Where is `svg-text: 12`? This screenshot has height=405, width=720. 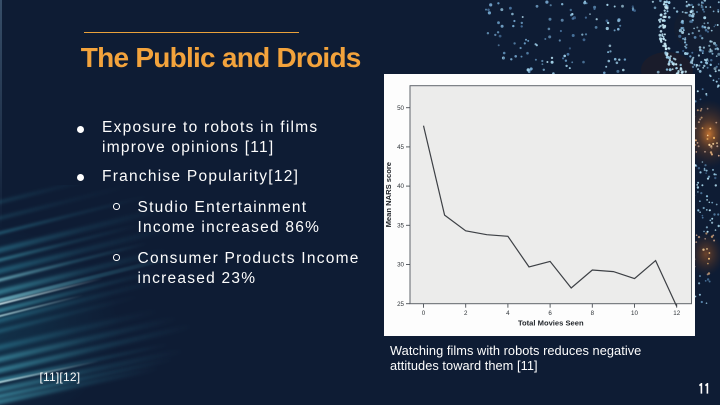
svg-text: 12 is located at coordinates (676, 313).